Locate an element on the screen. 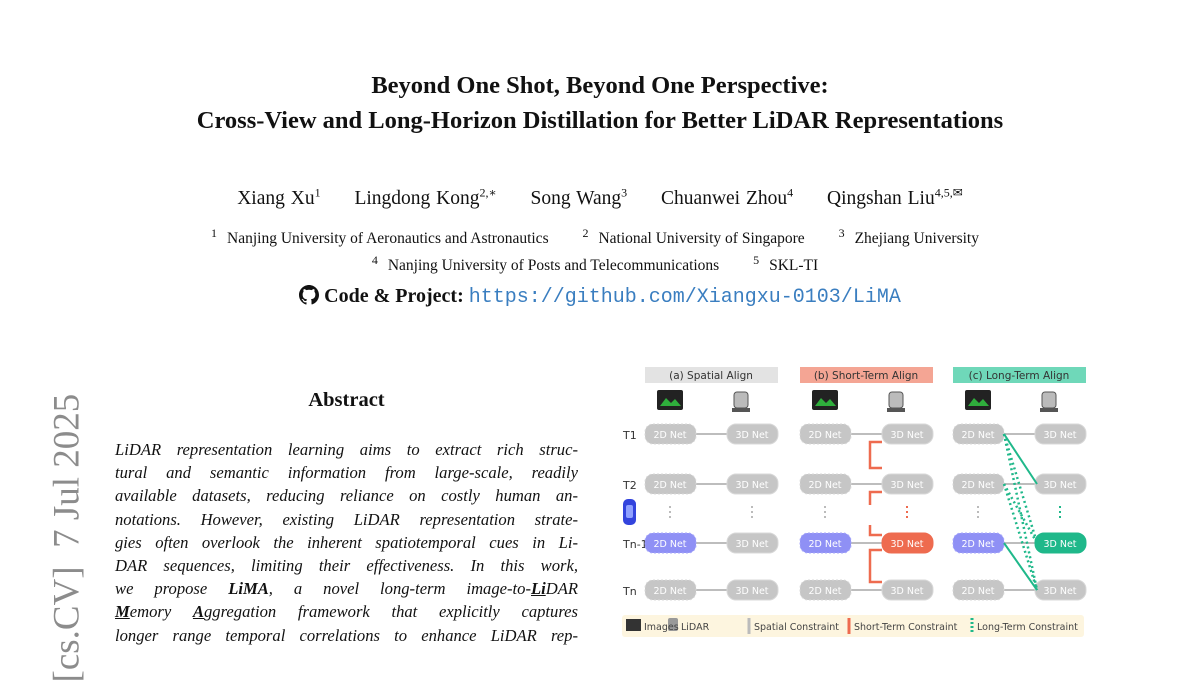 Image resolution: width=1200 pixels, height=683 pixels. legend-label: LiDAR is located at coordinates (695, 627).